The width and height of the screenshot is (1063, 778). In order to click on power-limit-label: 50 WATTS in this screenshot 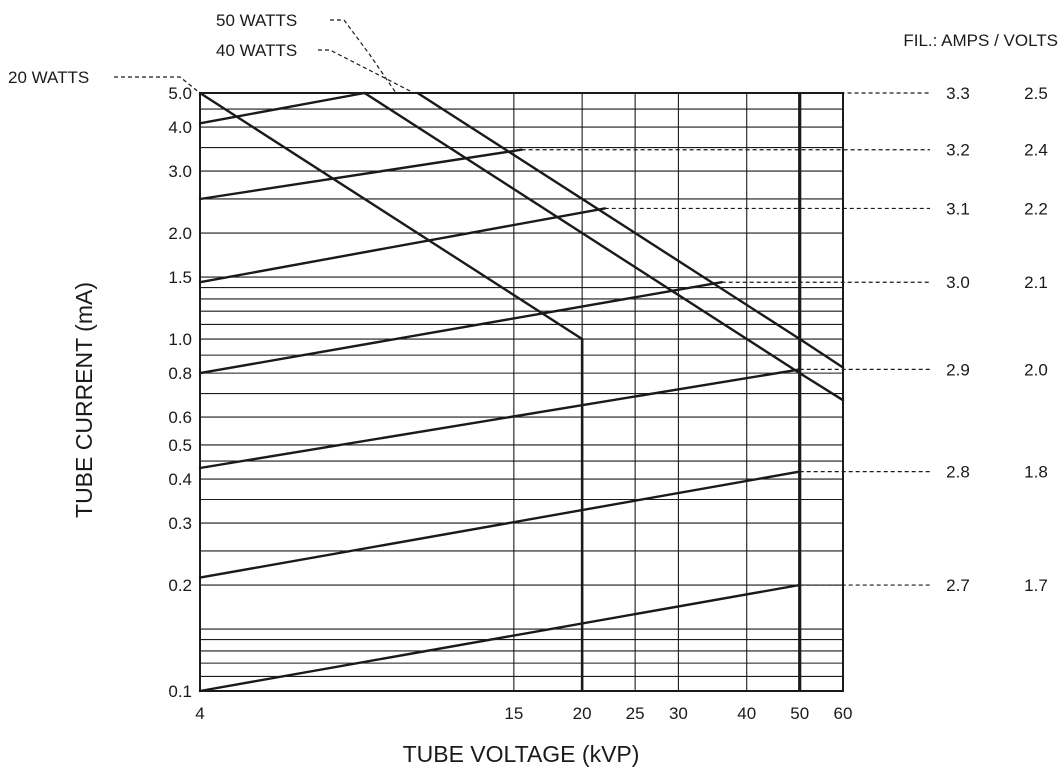, I will do `click(256, 20)`.